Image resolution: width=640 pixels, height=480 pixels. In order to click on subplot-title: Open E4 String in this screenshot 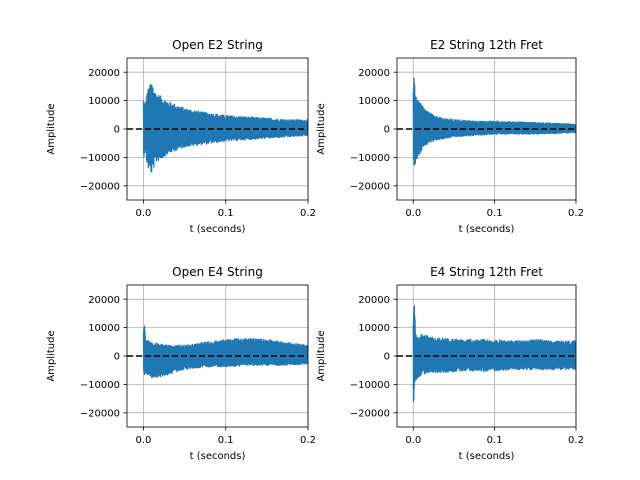, I will do `click(217, 272)`.